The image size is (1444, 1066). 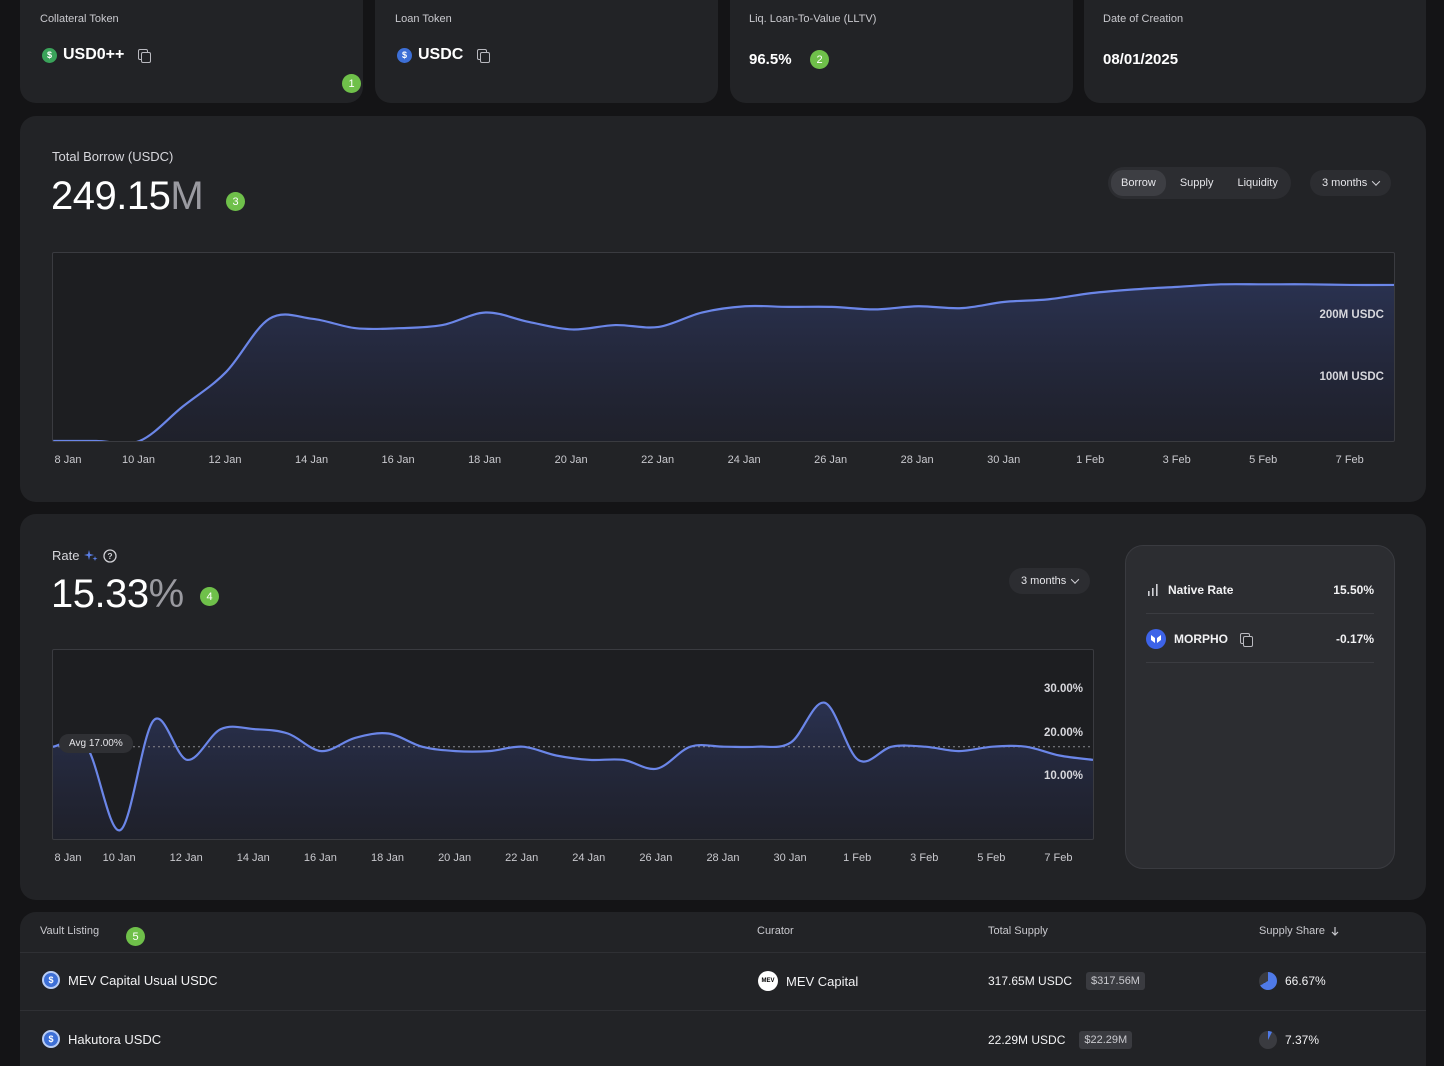 I want to click on supply-share-header: Supply Share, so click(x=1299, y=931).